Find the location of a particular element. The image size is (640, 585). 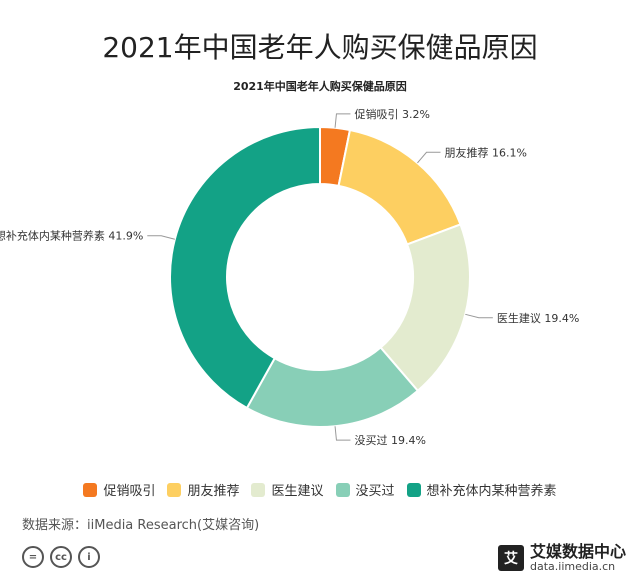

legend-item-4: 没买过 is located at coordinates (365, 489).